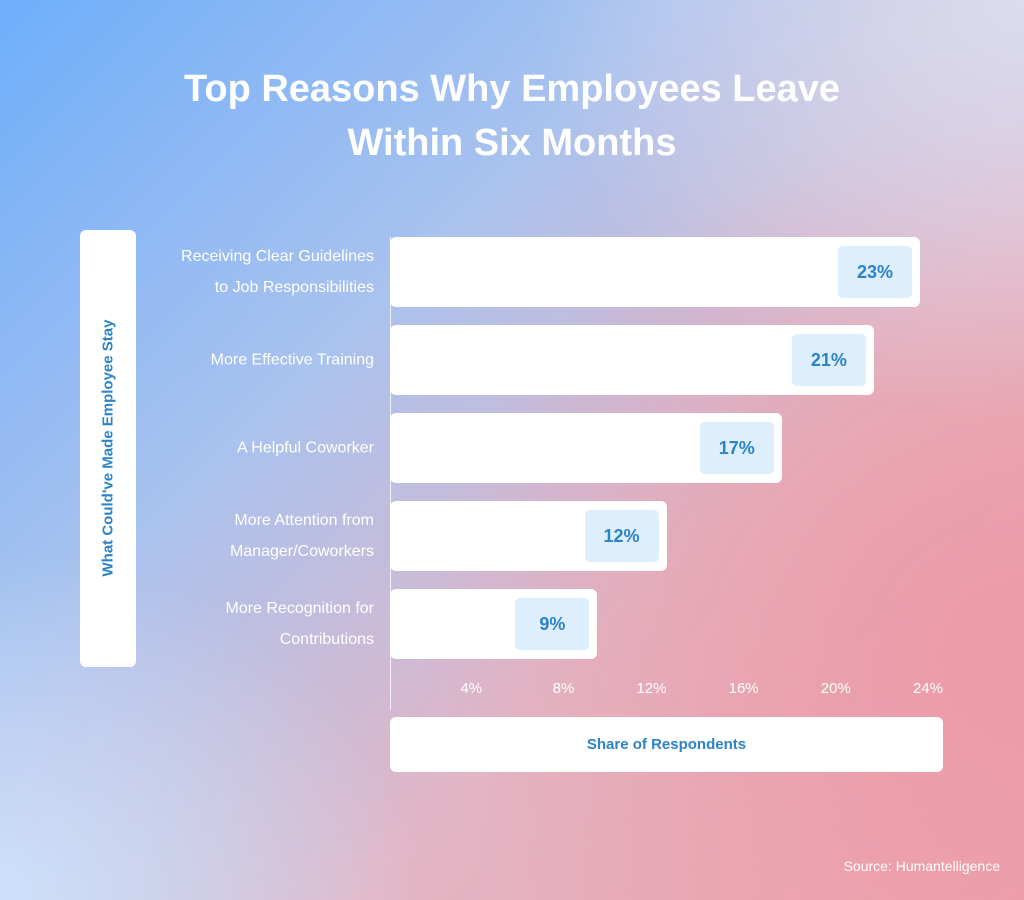 This screenshot has width=1024, height=900. Describe the element at coordinates (563, 688) in the screenshot. I see `x-tick-label: 8%` at that location.